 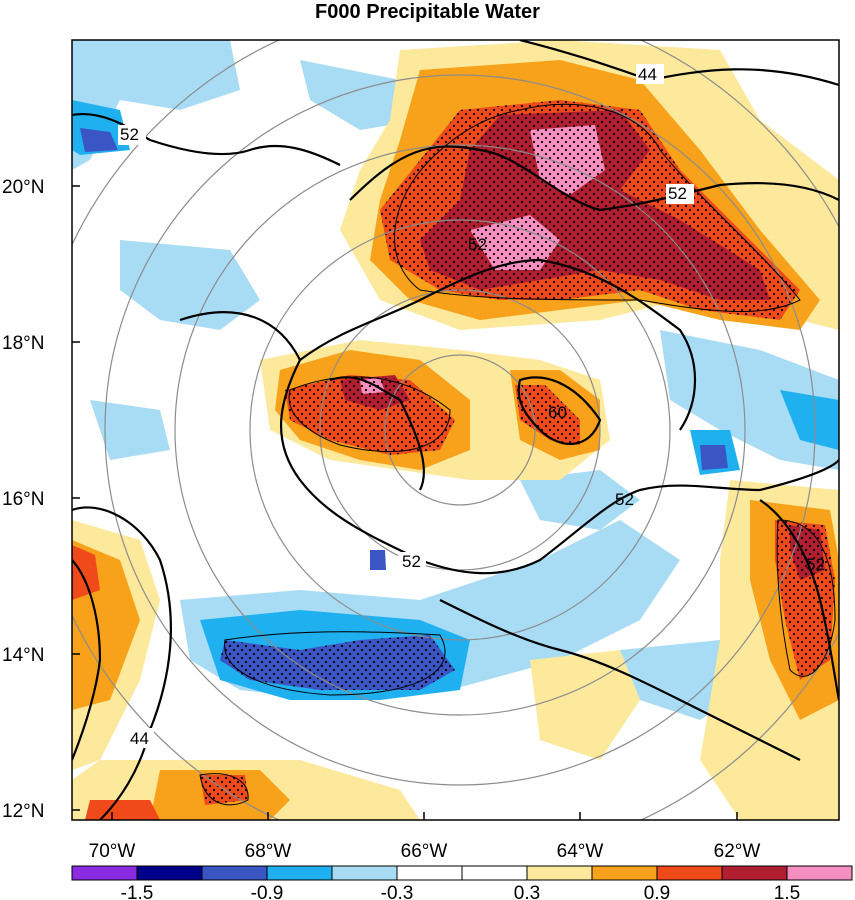 I want to click on longitude-label: 62°W, so click(x=737, y=851).